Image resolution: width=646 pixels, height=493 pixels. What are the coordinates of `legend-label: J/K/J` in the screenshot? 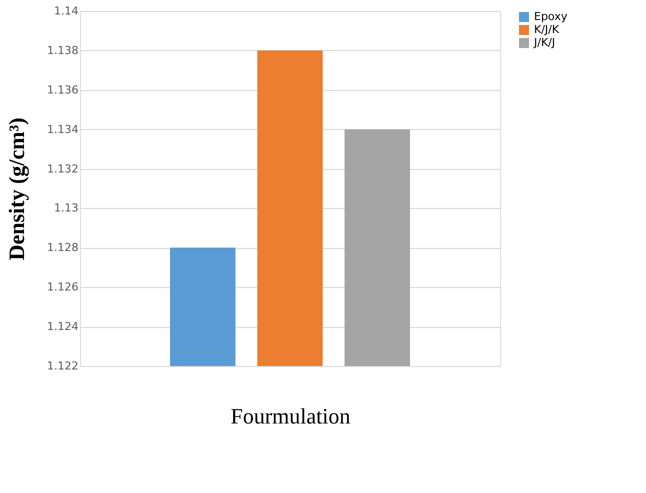 It's located at (544, 42).